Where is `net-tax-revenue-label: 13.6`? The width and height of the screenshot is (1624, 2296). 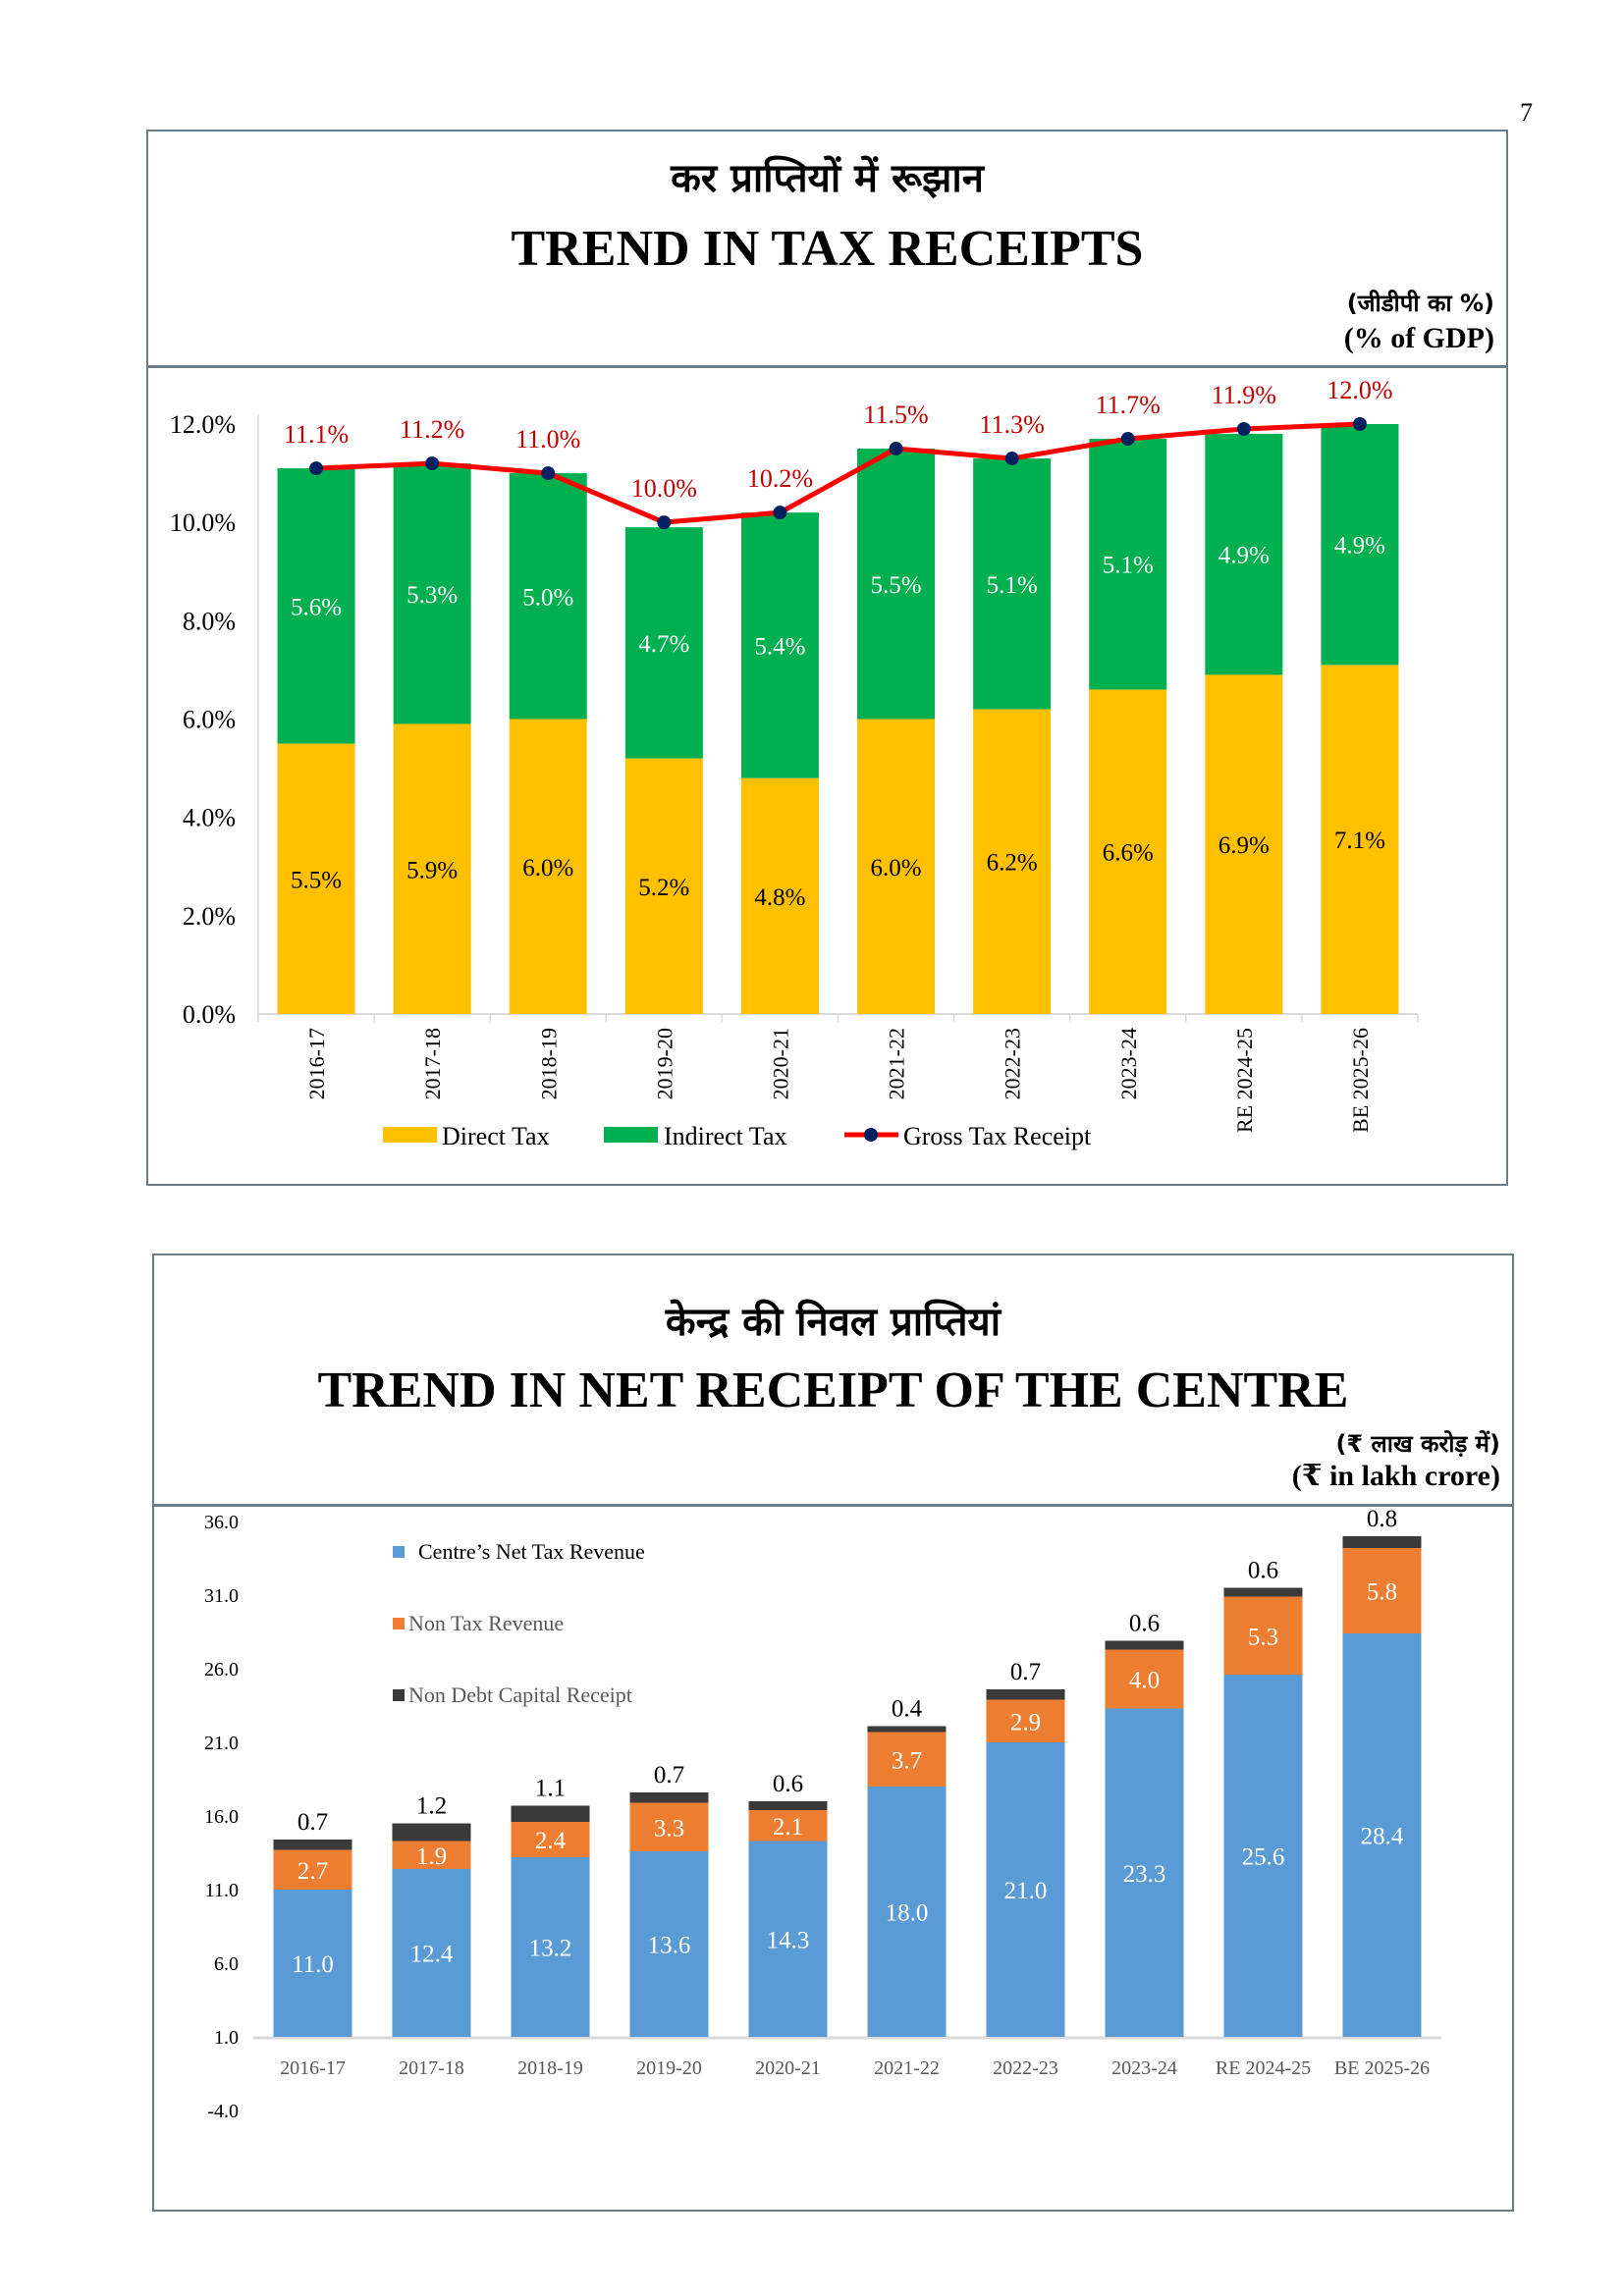 net-tax-revenue-label: 13.6 is located at coordinates (669, 1946).